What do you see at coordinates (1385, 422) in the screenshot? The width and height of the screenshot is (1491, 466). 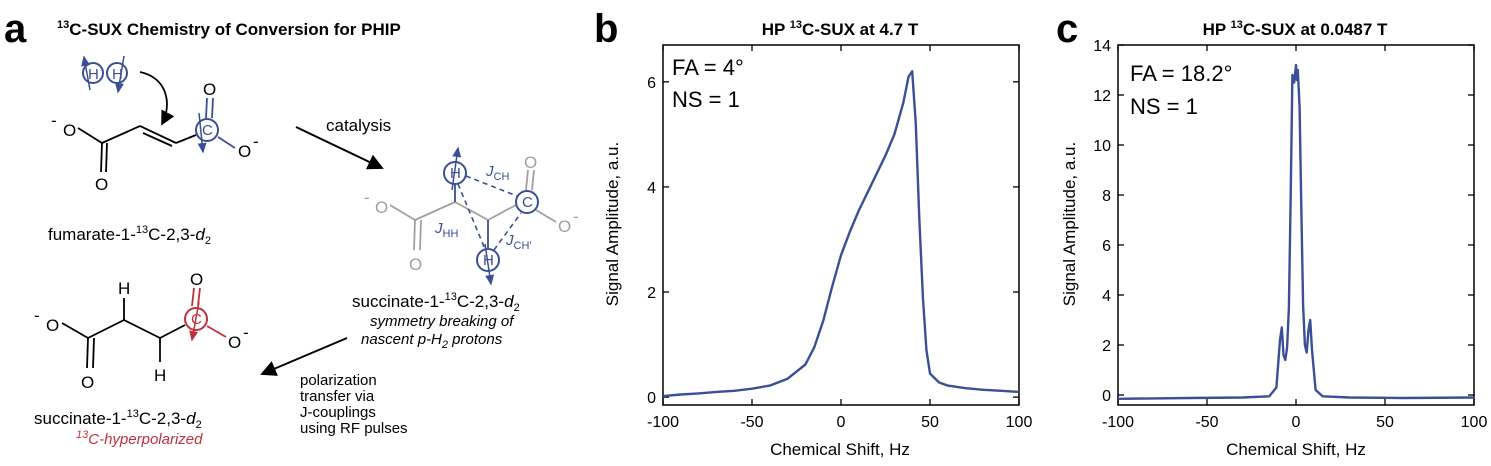 I see `chart-c-xtick-label-3: 50` at bounding box center [1385, 422].